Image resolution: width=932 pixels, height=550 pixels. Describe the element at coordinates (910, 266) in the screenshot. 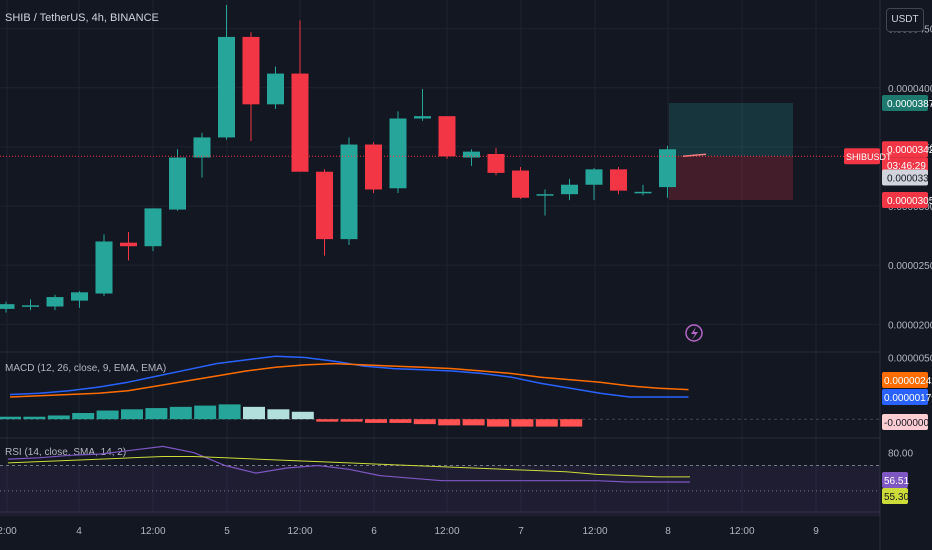

I see `price-axis-tick-label: 0.00002500` at that location.